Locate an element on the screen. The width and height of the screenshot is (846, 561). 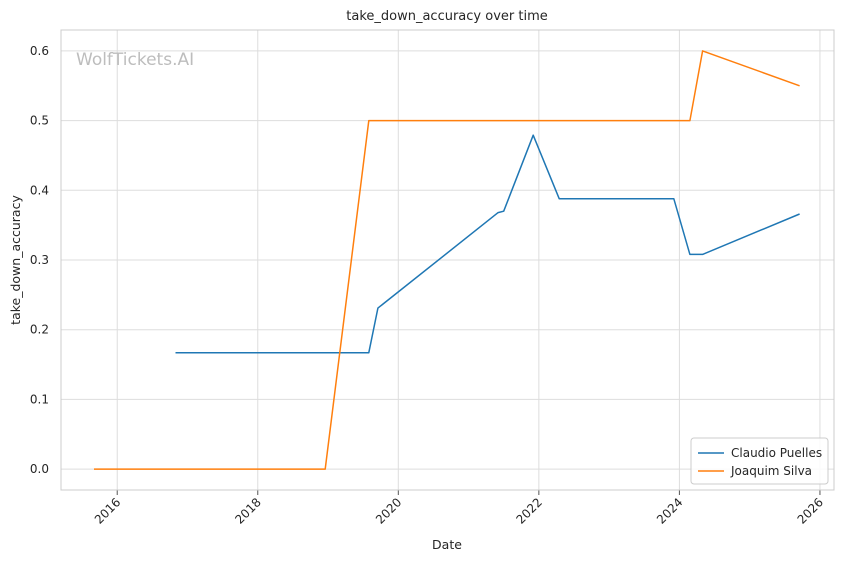
x-tick-label: 2016 is located at coordinates (107, 510).